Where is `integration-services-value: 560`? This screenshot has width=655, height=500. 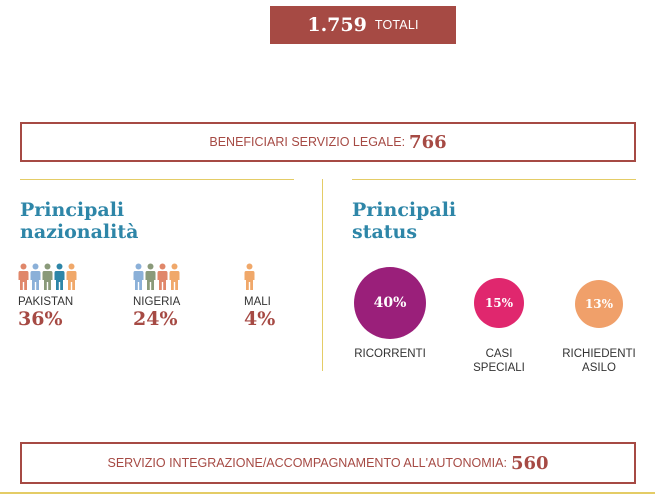
integration-services-value: 560 is located at coordinates (529, 463).